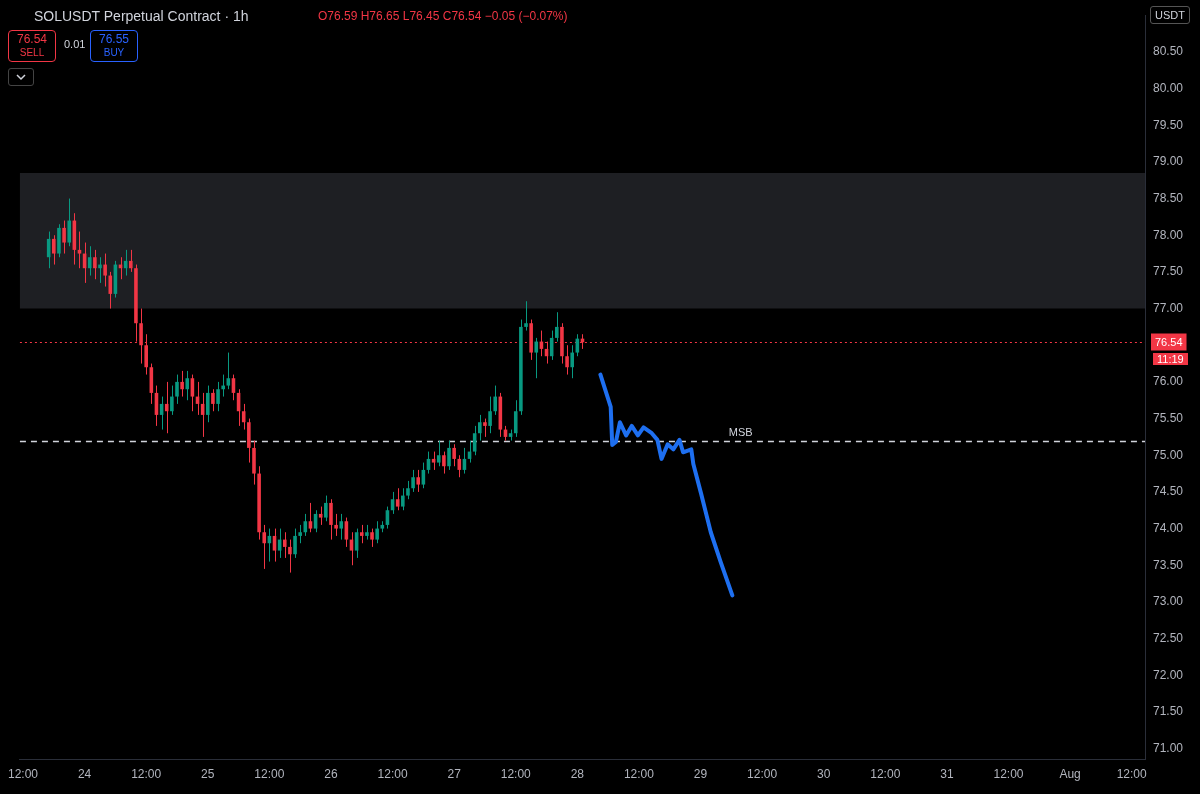 The image size is (1200, 794). What do you see at coordinates (114, 39) in the screenshot?
I see `annotation: 76.55` at bounding box center [114, 39].